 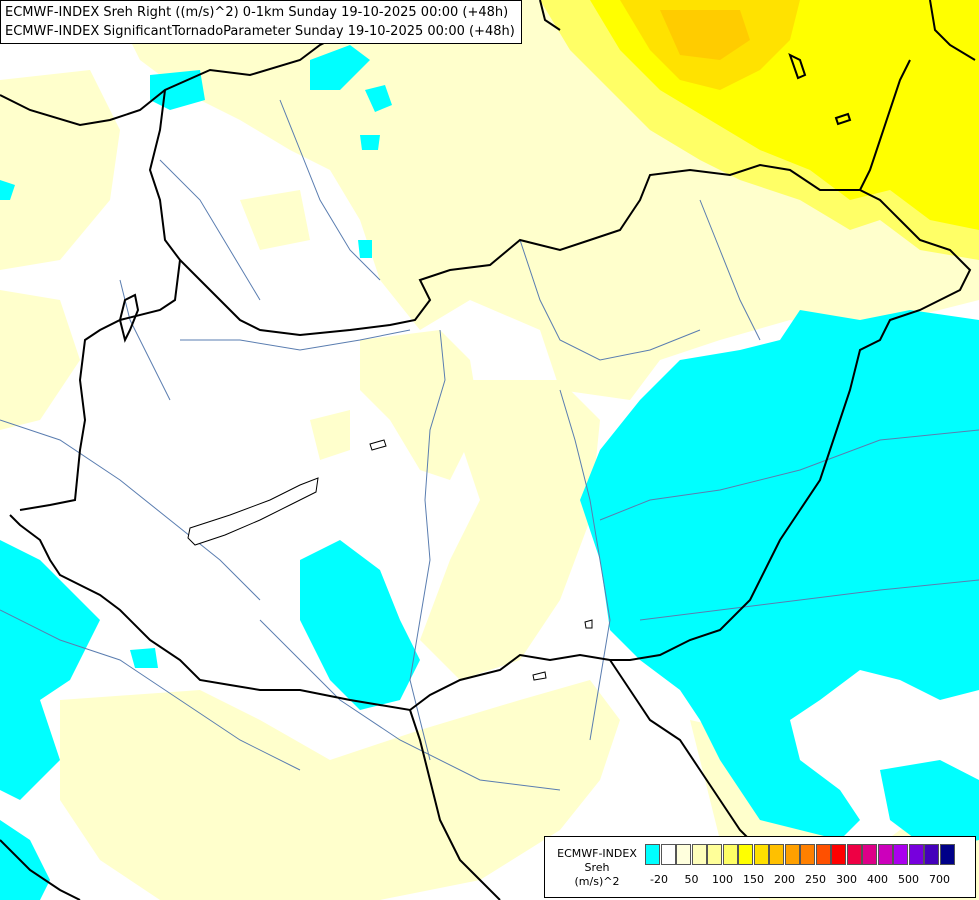 I want to click on legend-tick-label: 150, so click(x=753, y=879).